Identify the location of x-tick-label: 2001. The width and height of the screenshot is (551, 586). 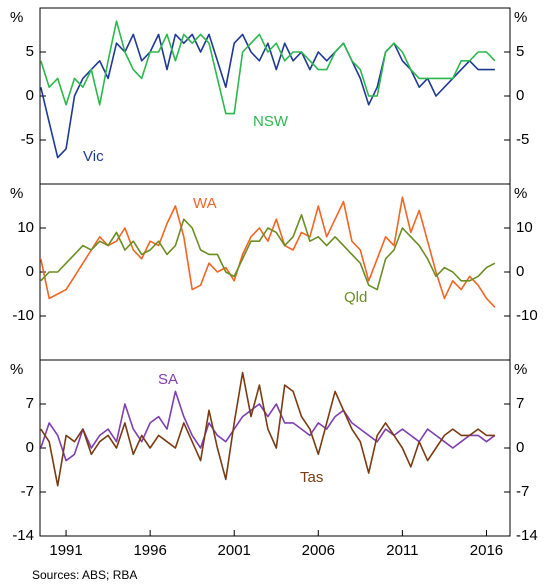
(234, 550).